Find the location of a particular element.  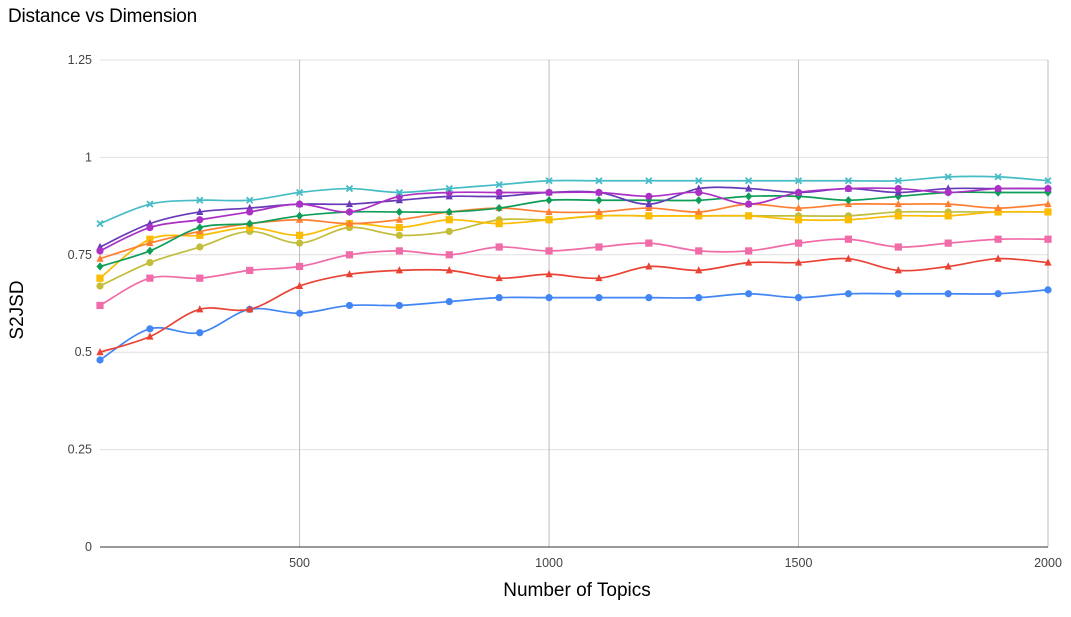

x-tick-label: 1500 is located at coordinates (799, 563).